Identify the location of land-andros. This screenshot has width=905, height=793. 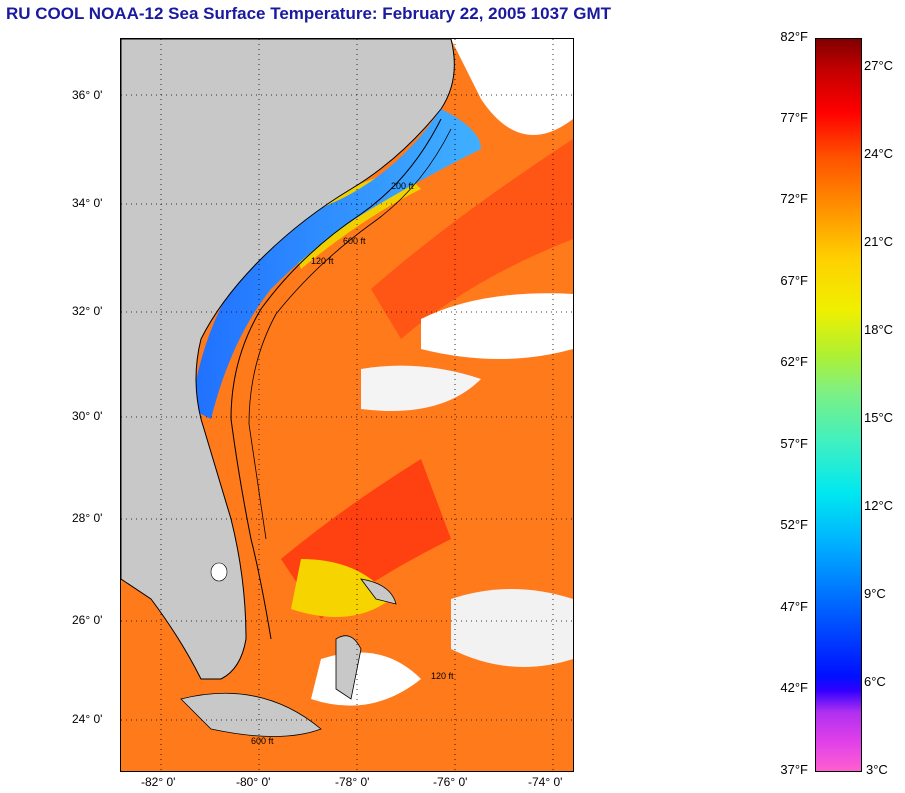
(348, 667).